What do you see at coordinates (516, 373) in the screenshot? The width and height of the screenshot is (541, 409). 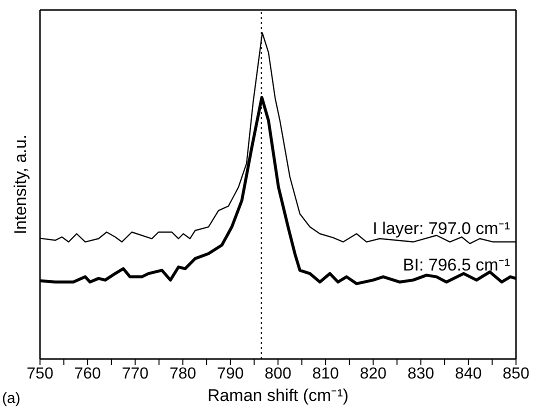 I see `x-tick-label: 850` at bounding box center [516, 373].